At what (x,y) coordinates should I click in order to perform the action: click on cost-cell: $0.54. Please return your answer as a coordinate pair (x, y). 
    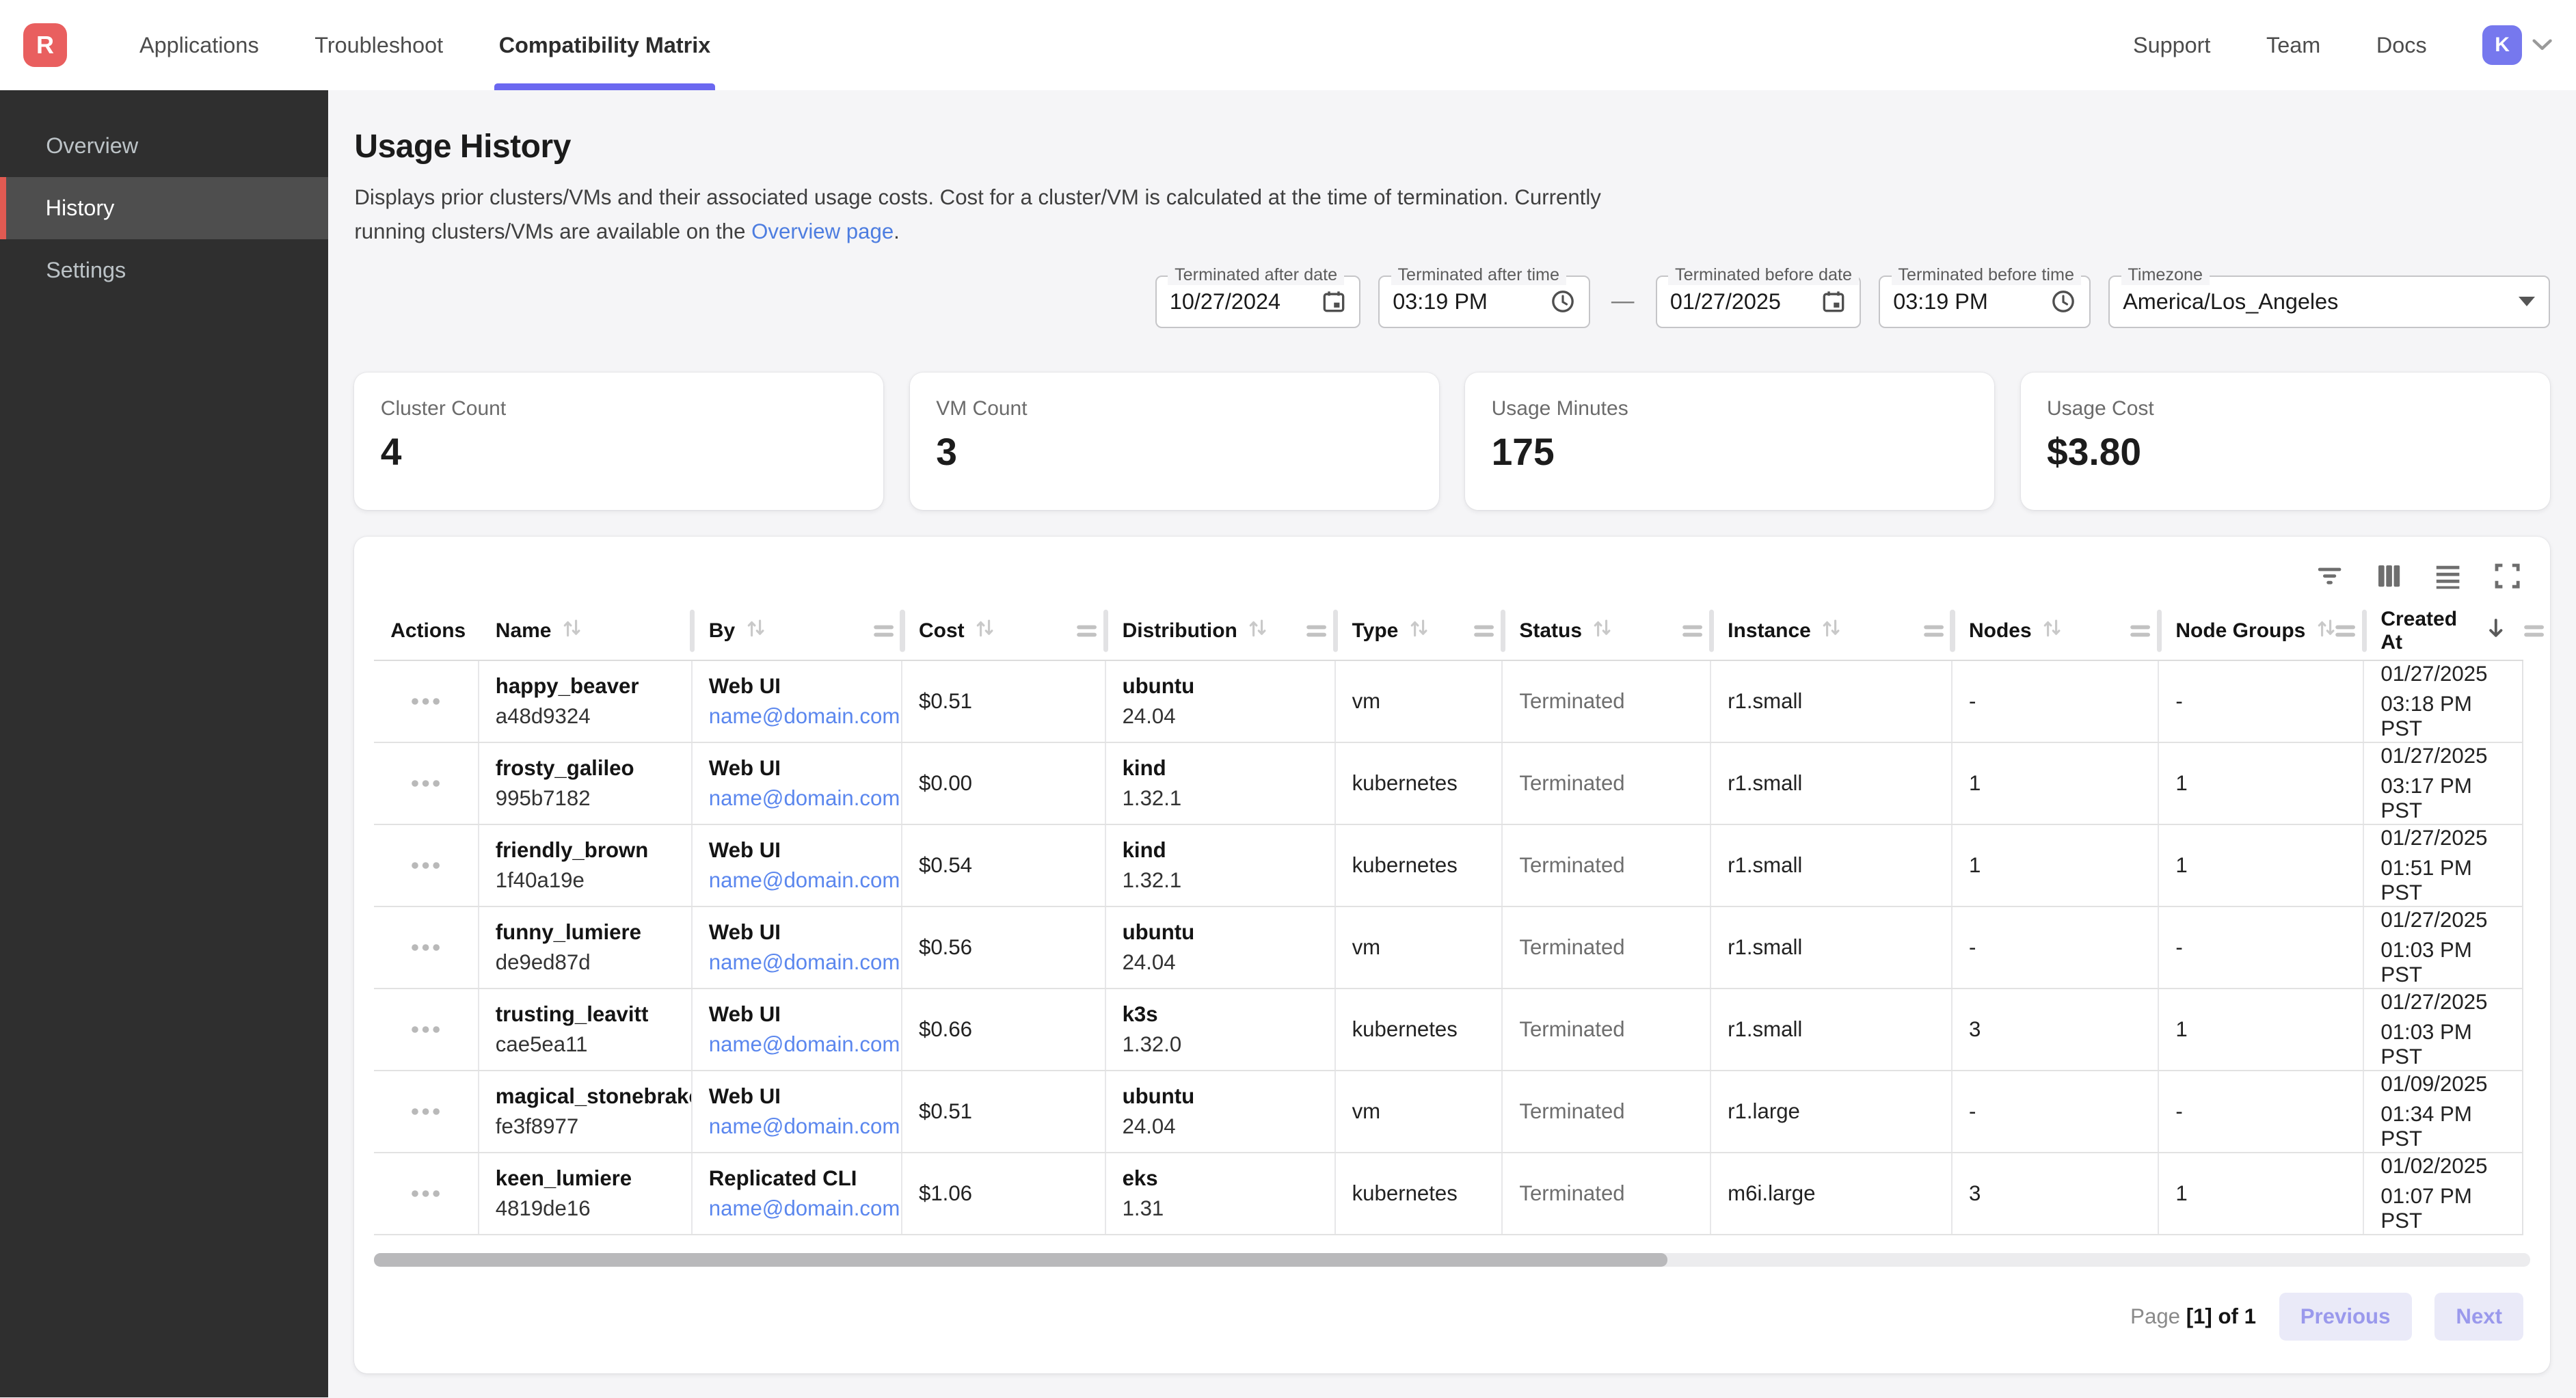
    Looking at the image, I should click on (1004, 865).